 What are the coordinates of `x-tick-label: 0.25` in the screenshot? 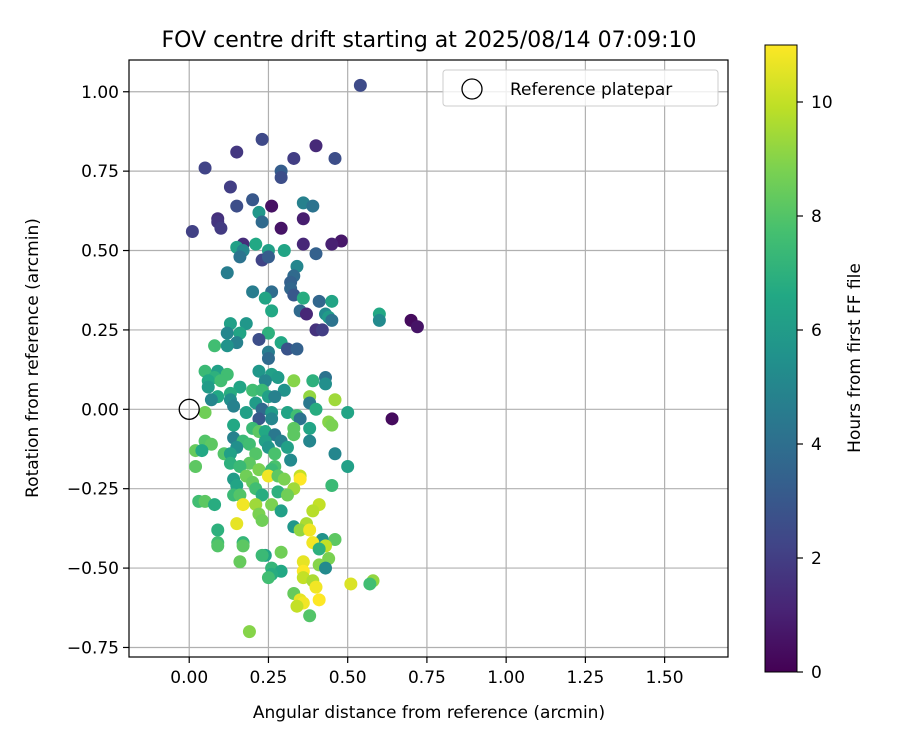 It's located at (269, 678).